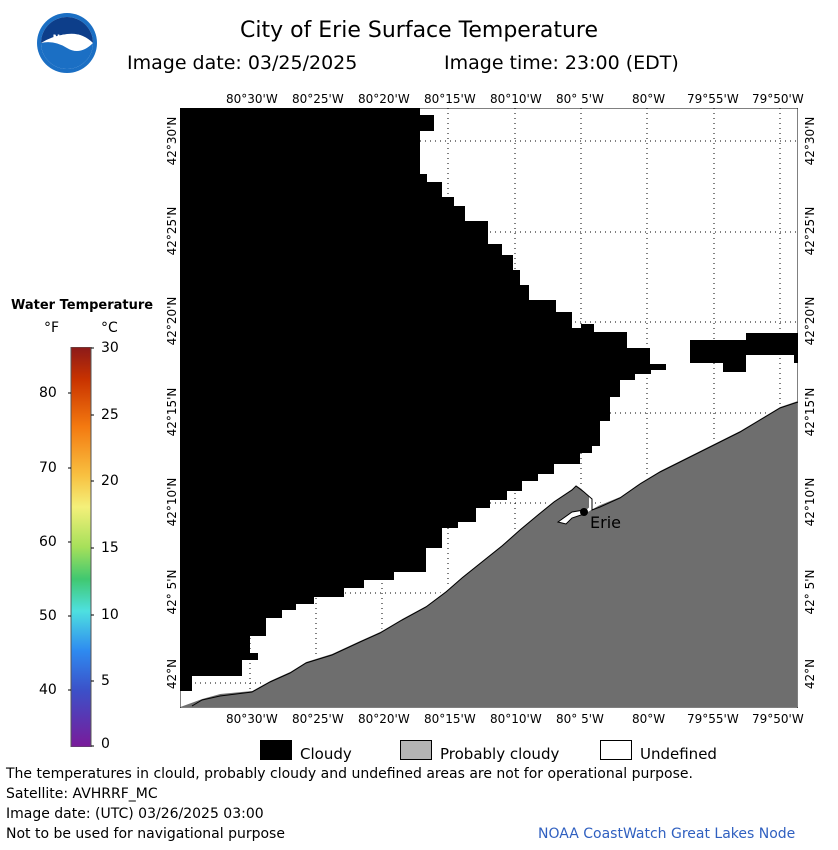  Describe the element at coordinates (561, 63) in the screenshot. I see `image-time: Image time: 23:00 (EDT)` at that location.